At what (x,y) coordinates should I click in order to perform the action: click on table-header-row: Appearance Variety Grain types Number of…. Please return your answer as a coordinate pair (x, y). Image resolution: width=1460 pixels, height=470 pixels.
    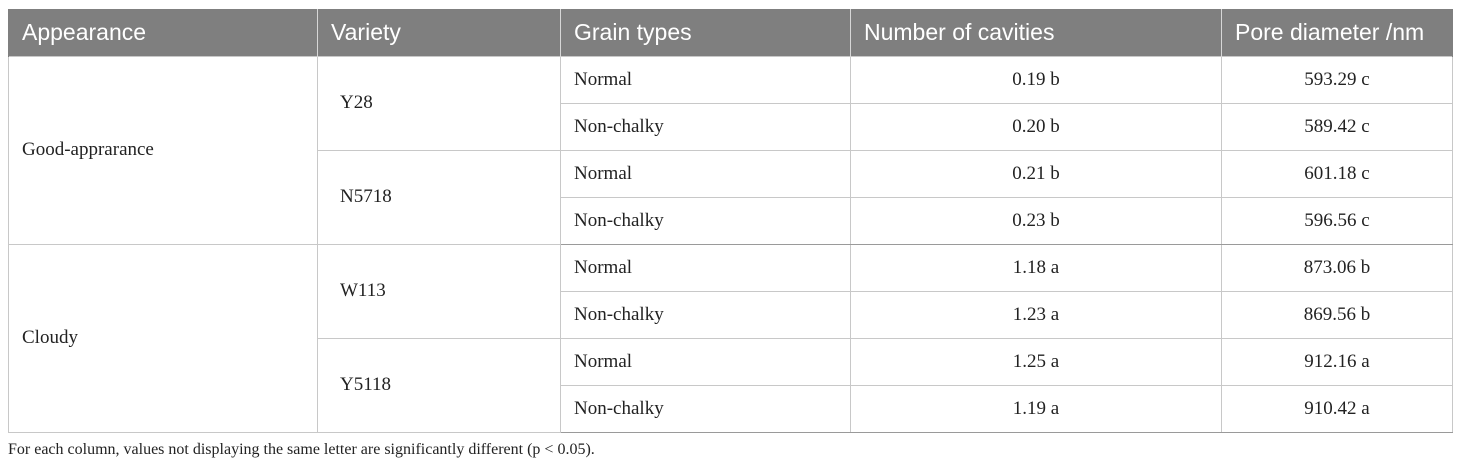
    Looking at the image, I should click on (730, 32).